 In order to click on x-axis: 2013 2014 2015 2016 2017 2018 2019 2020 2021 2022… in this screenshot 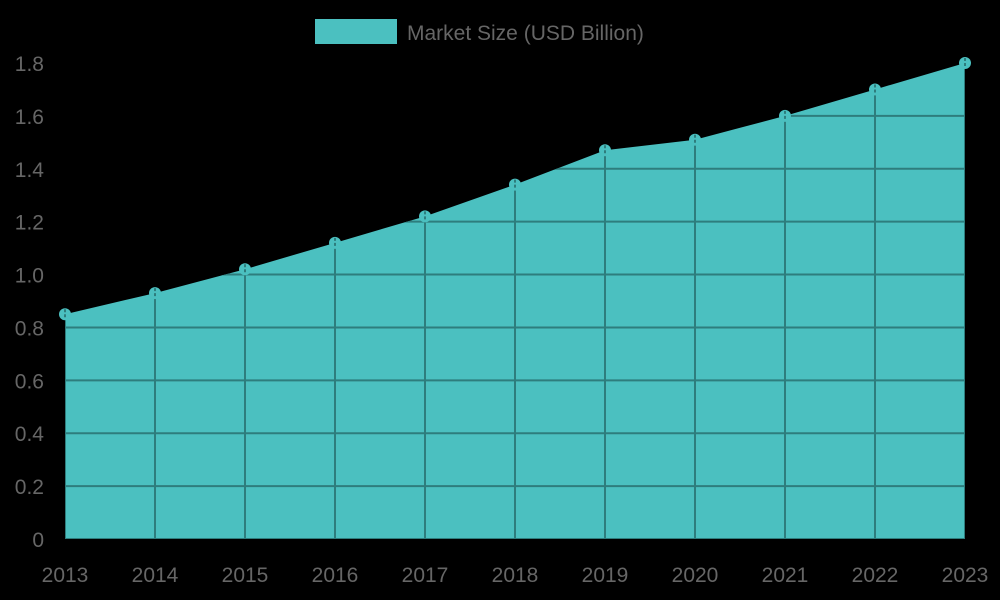, I will do `click(515, 575)`.